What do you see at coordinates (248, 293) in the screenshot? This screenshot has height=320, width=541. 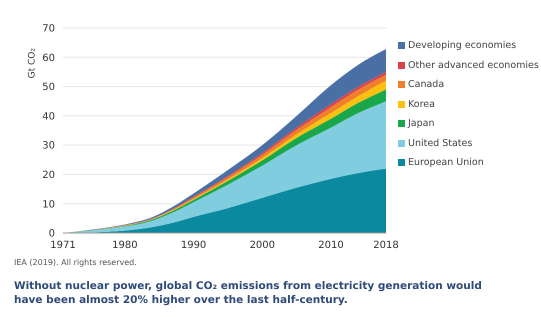 I see `text: Without nuclear power, global CO₂ emissions from electricity generation would have been almost 20% higher over the last half-century.` at bounding box center [248, 293].